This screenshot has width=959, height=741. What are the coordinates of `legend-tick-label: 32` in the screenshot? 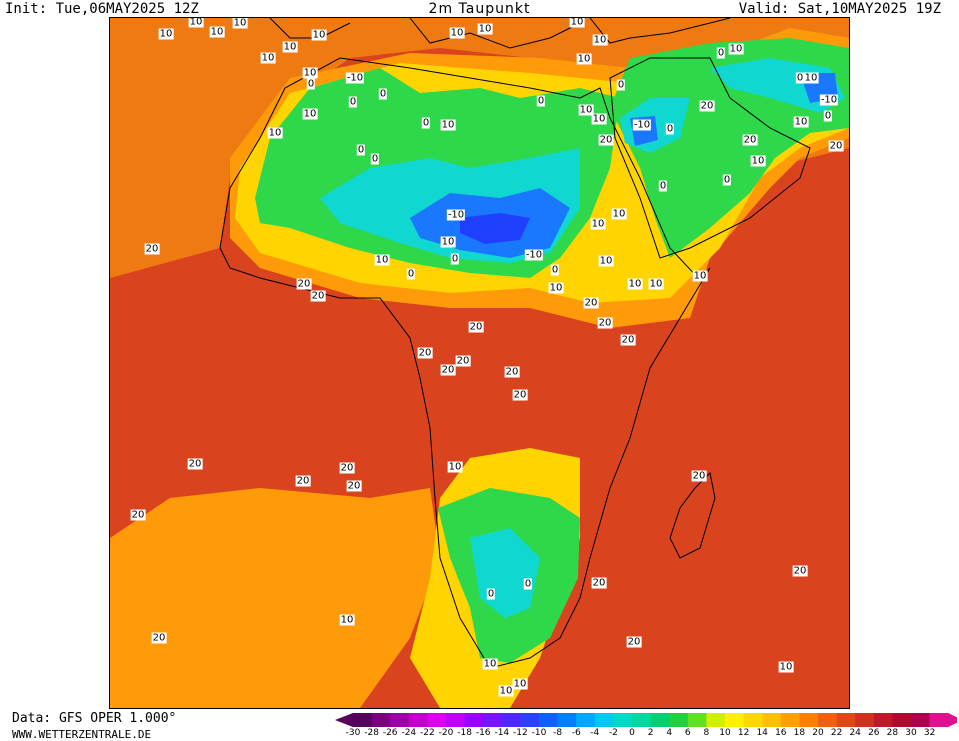 It's located at (929, 733).